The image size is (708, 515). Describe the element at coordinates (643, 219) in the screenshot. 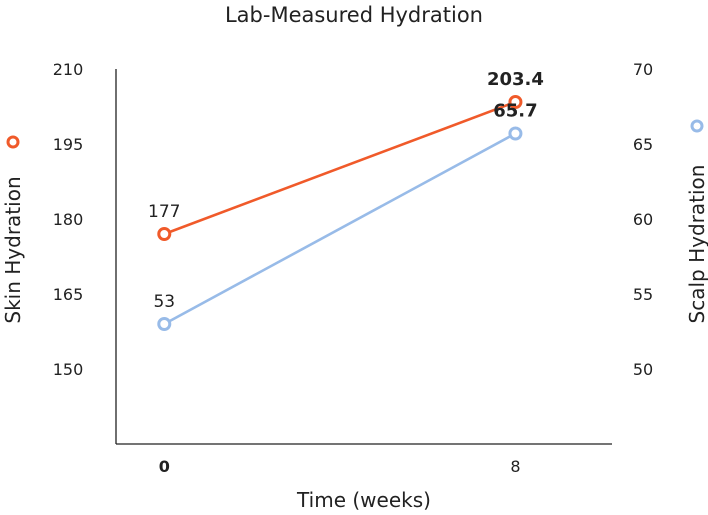

I see `right-tick-label: 60` at that location.